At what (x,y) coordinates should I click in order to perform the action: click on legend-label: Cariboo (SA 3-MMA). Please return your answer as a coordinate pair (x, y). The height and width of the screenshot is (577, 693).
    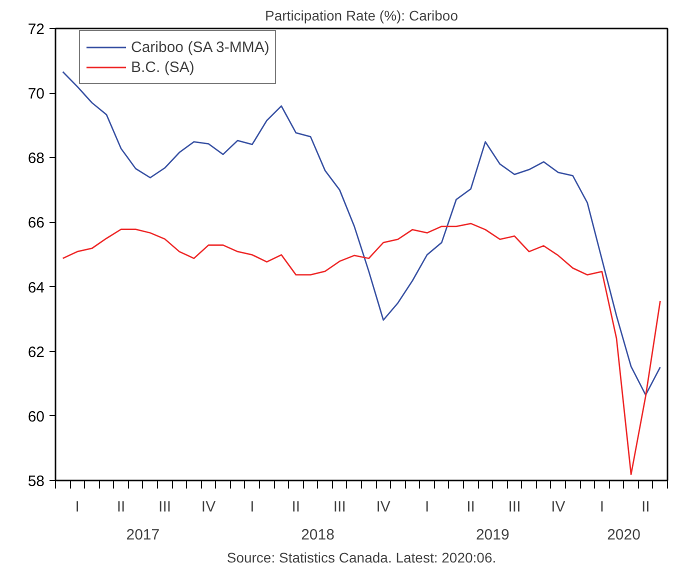
    Looking at the image, I should click on (200, 47).